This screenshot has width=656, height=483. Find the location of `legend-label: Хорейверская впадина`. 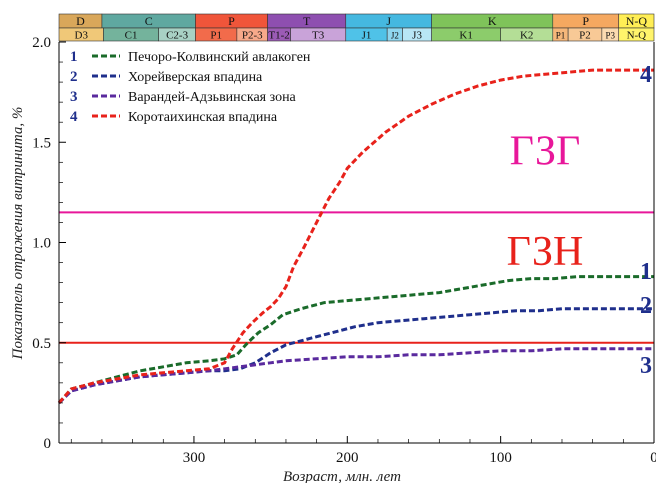

legend-label: Хорейверская впадина is located at coordinates (195, 77).